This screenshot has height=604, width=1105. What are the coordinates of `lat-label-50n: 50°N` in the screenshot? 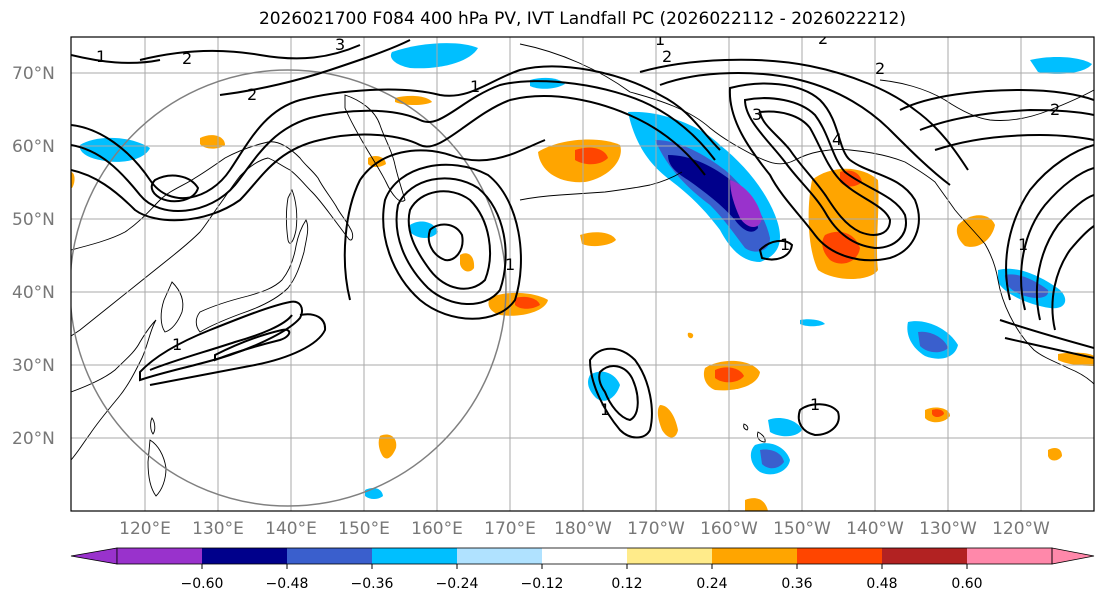 It's located at (33, 220).